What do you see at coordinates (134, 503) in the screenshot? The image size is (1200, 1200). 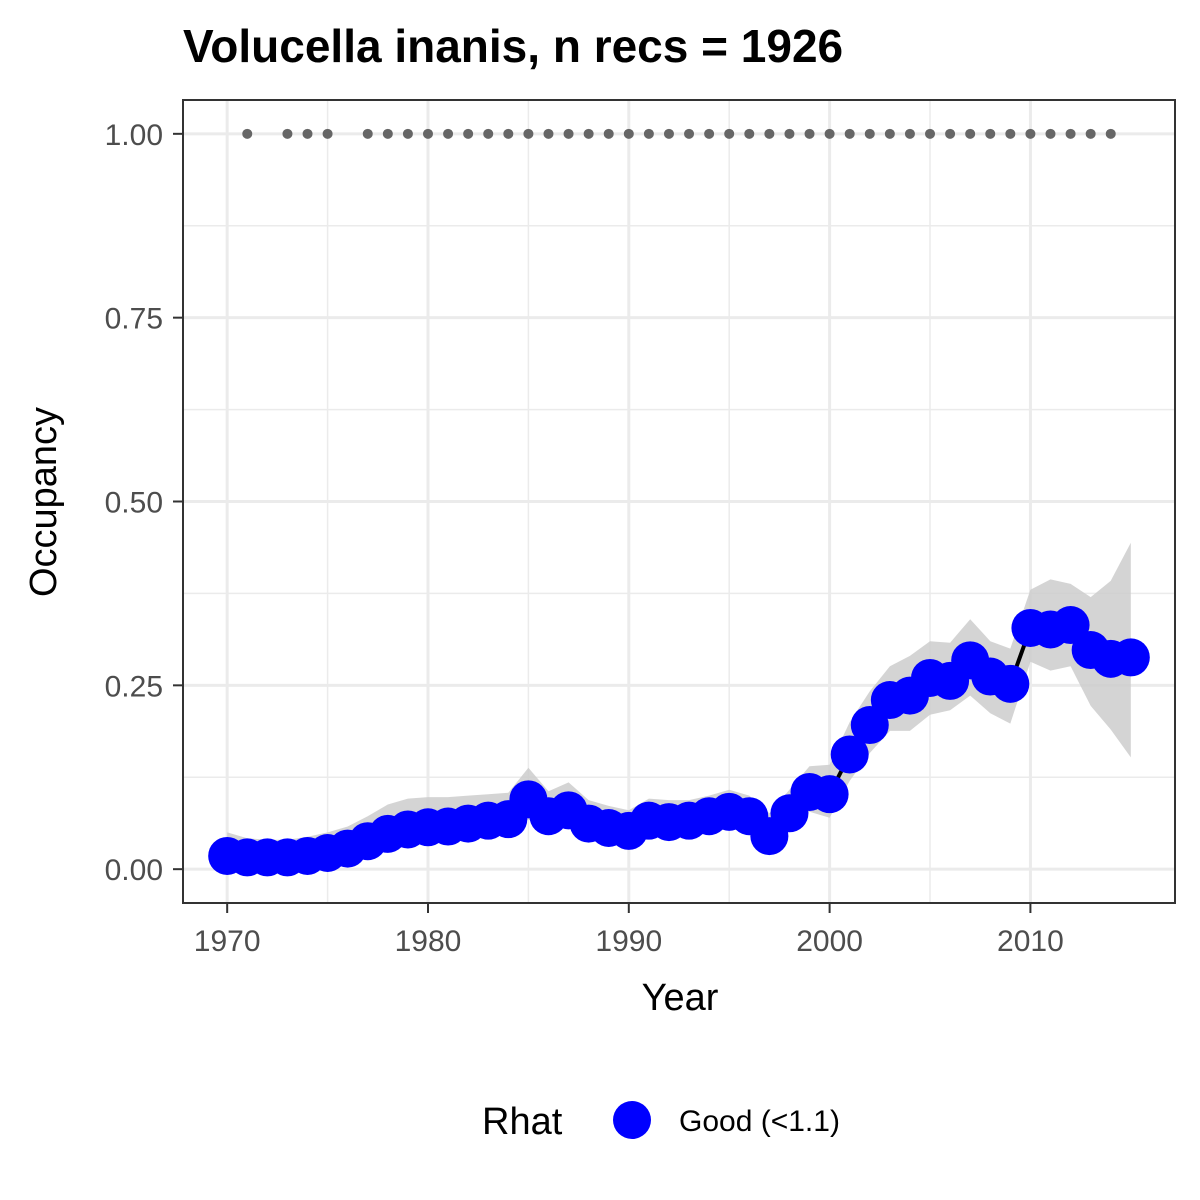 I see `y-tick-label: 0.50` at bounding box center [134, 503].